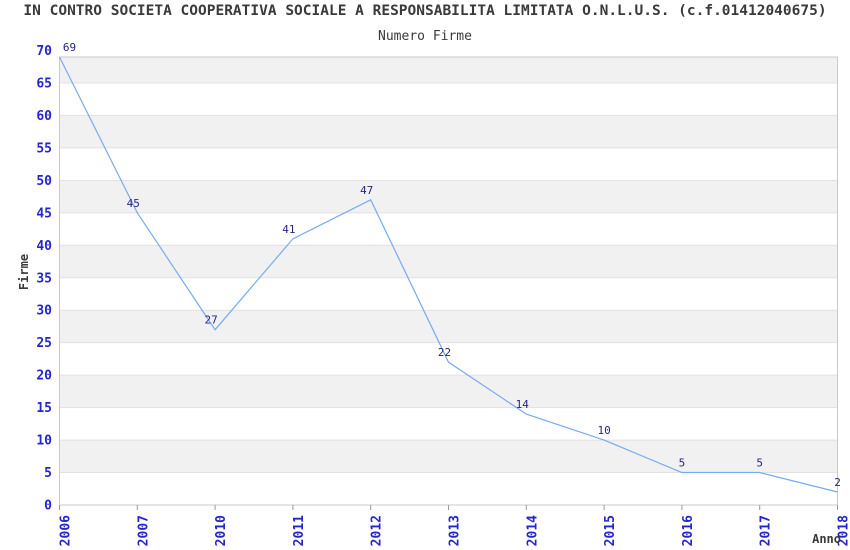  I want to click on data-point-label: 45, so click(133, 203).